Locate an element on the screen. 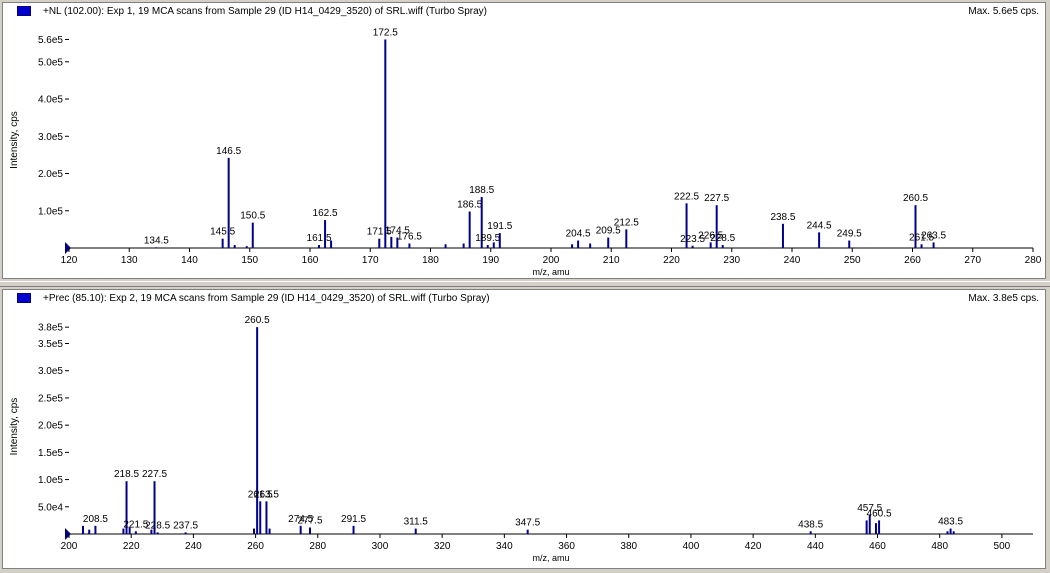 The image size is (1050, 573). x-tick-label: 300 is located at coordinates (380, 546).